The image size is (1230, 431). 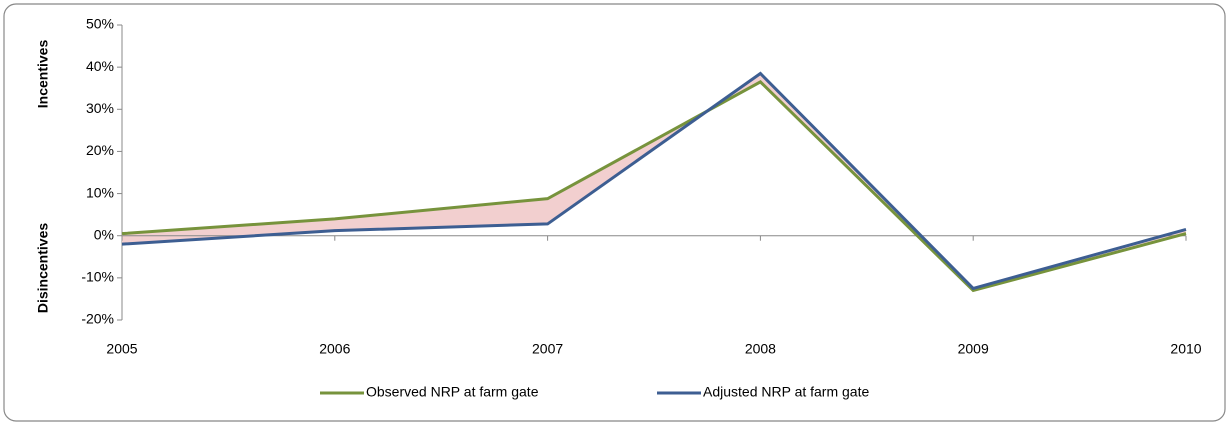 What do you see at coordinates (97, 277) in the screenshot?
I see `y-tick-label: -10%` at bounding box center [97, 277].